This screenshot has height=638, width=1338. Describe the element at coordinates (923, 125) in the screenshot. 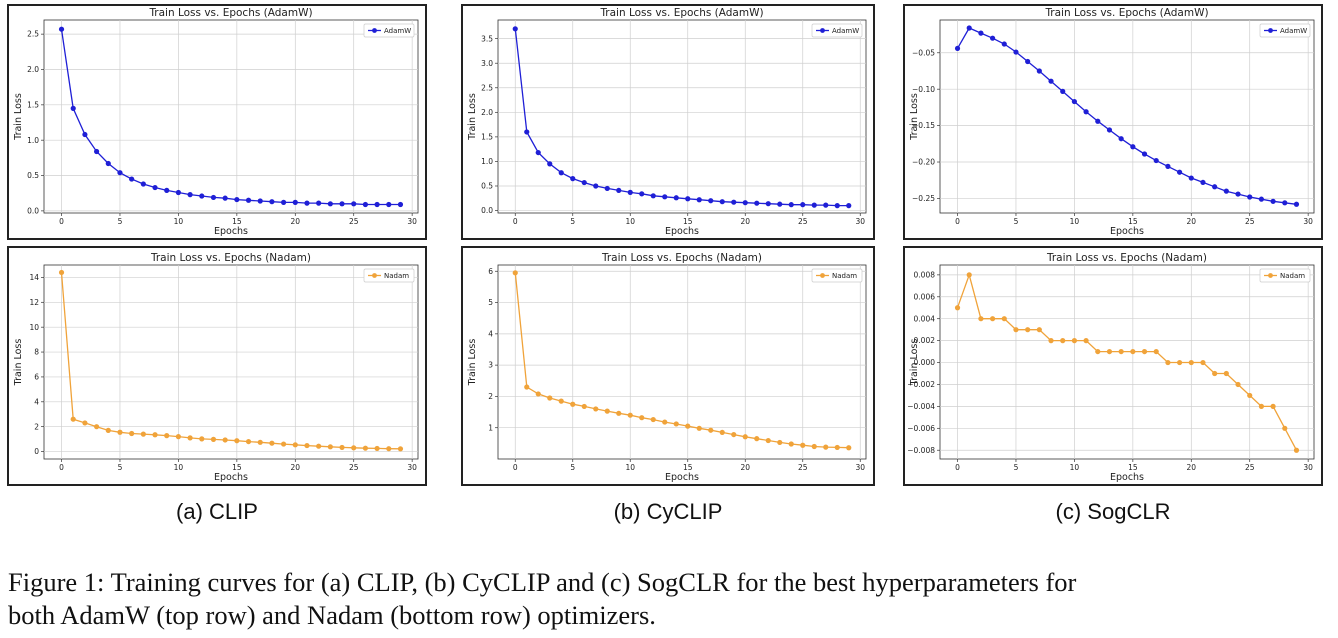

I see `y-tick-label: −0.15` at that location.